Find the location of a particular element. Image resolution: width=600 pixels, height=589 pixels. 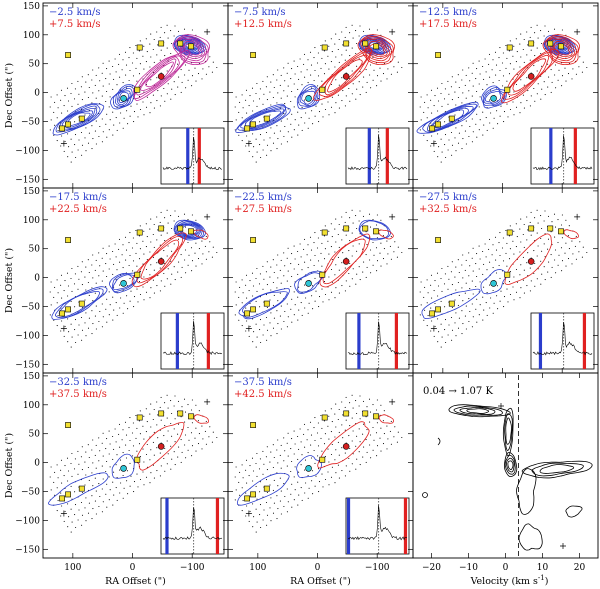

map-panel-5: −22.5 km/s+27.5 km/s is located at coordinates (320, 280).